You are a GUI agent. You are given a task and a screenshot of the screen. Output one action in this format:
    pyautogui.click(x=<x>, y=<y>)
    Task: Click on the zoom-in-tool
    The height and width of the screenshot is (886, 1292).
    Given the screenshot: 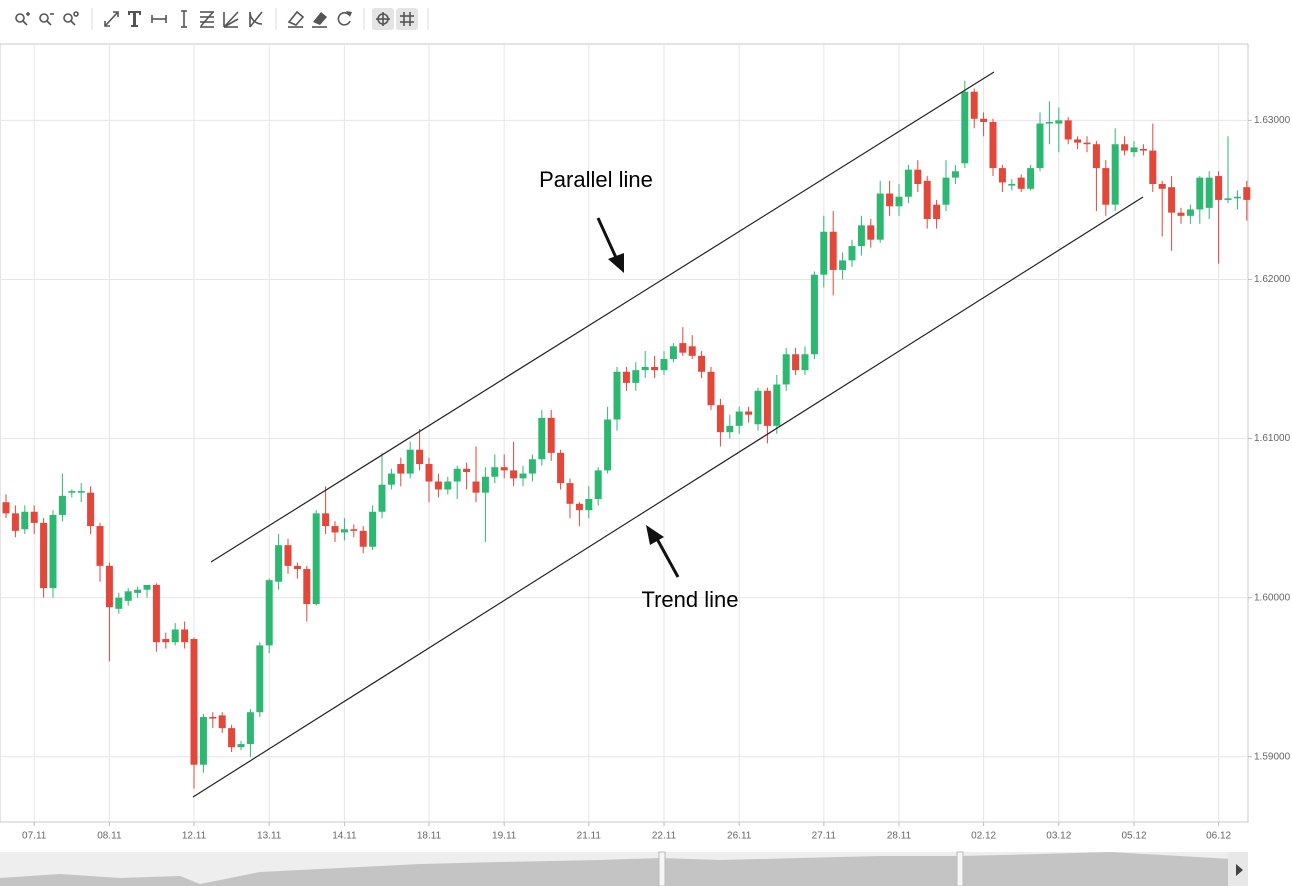 What is the action you would take?
    pyautogui.click(x=22, y=19)
    